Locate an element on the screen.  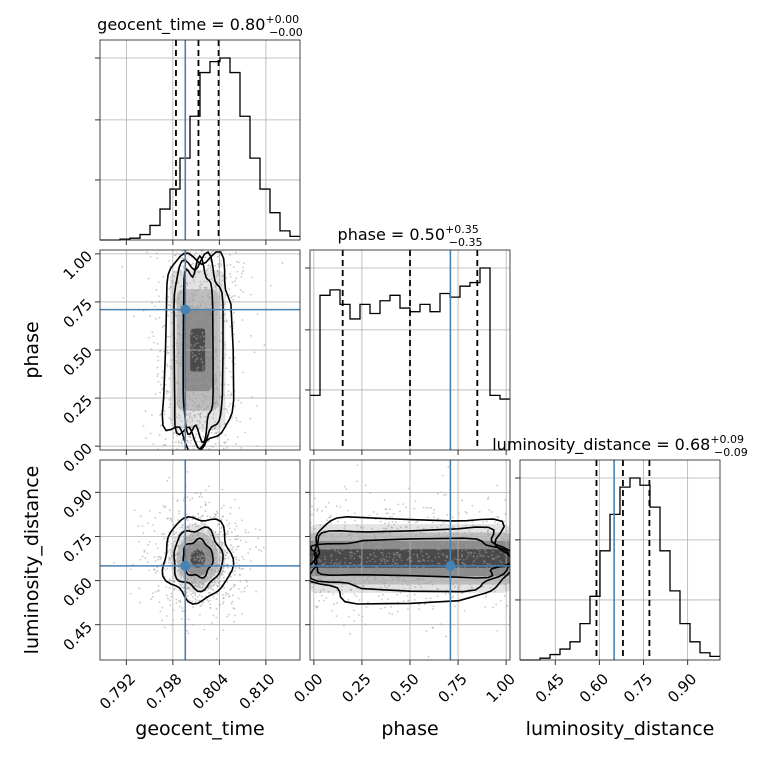
y-tick-label-phase: 0.25 is located at coordinates (78, 409).